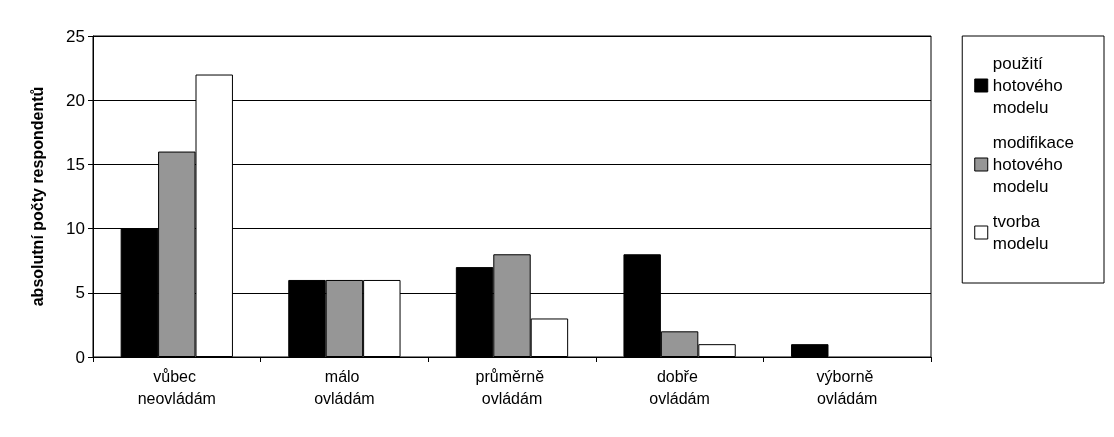 This screenshot has height=437, width=1114. Describe the element at coordinates (1033, 164) in the screenshot. I see `legend-label: modifikace hotového modelu` at that location.